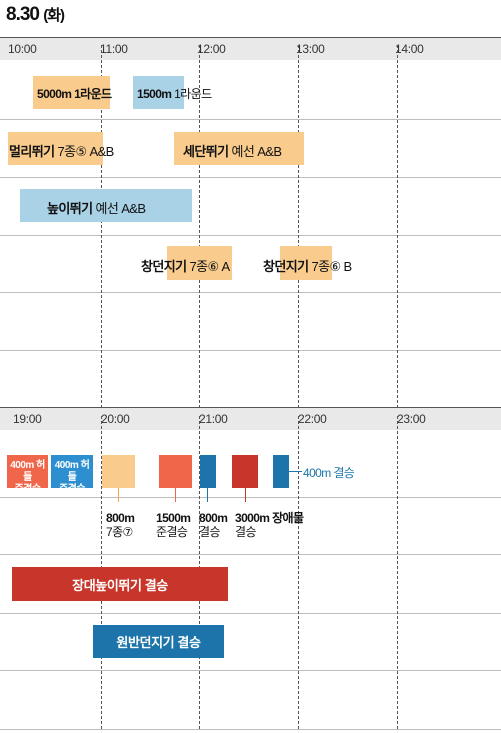 The height and width of the screenshot is (733, 501). Describe the element at coordinates (27, 477) in the screenshot. I see `event-label-400m-hurdles-women: 400m 허들 준결승` at that location.